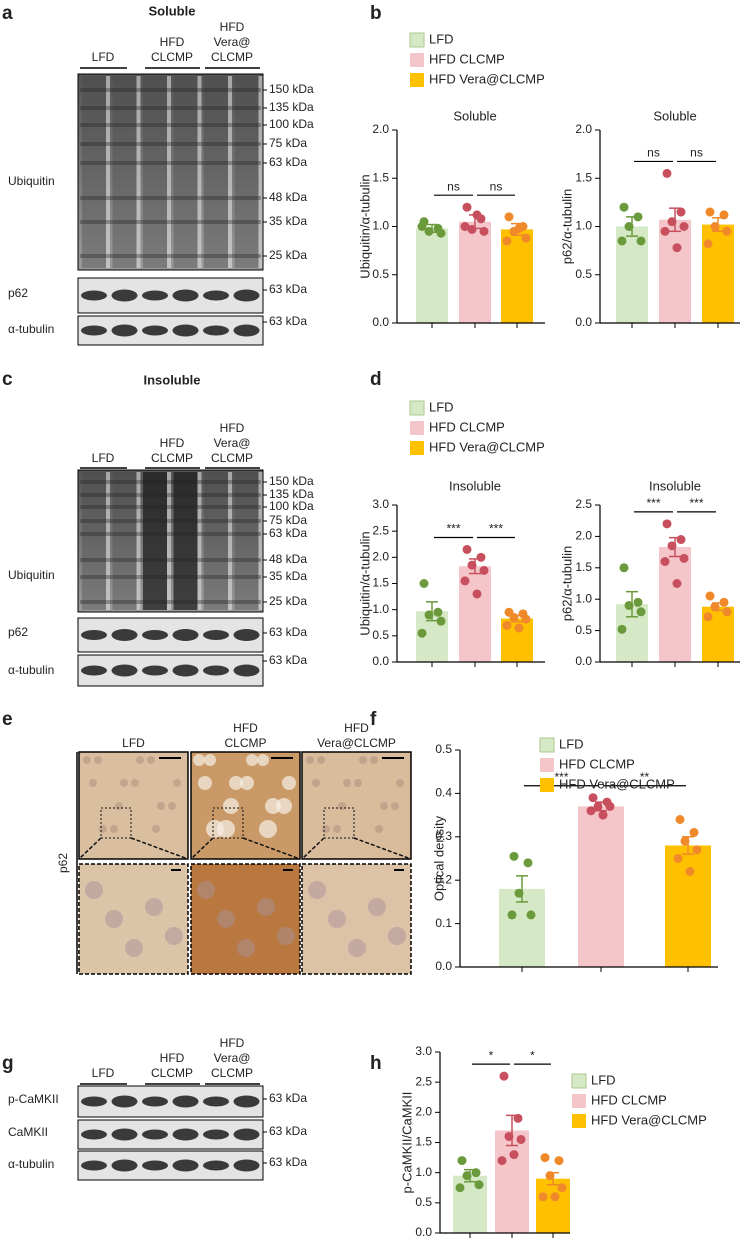 The width and height of the screenshot is (745, 1240). Describe the element at coordinates (170, 1134) in the screenshot. I see `blot-background` at that location.